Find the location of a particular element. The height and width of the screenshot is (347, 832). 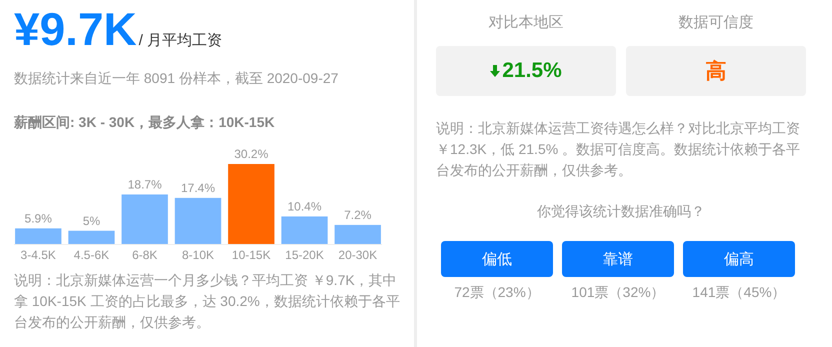

text: 21.5% is located at coordinates (532, 71).